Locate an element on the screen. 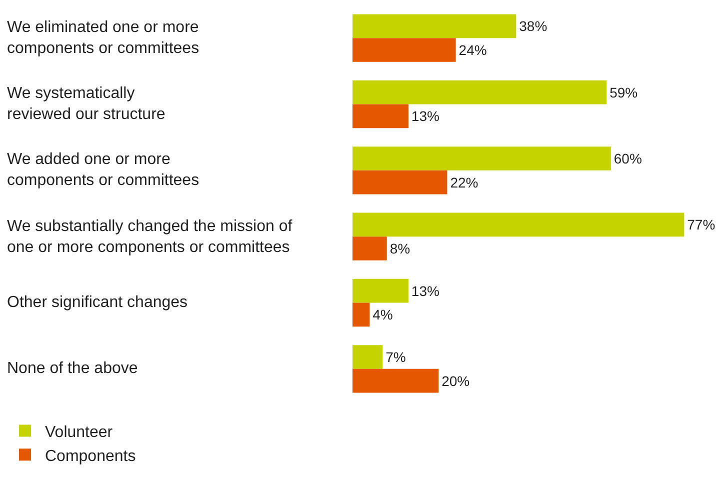  legend-label: Volunteer is located at coordinates (79, 433).